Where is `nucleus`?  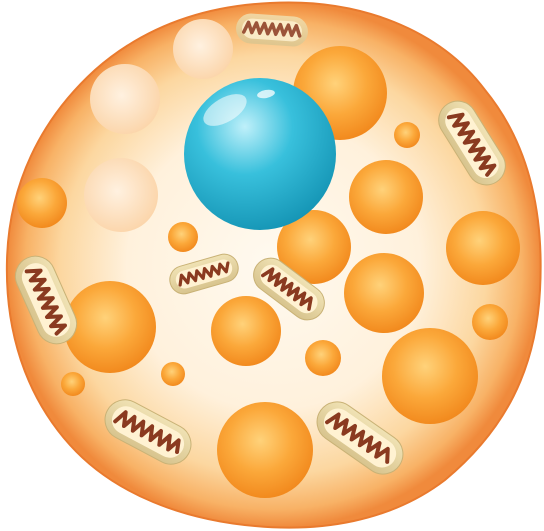
nucleus is located at coordinates (260, 154).